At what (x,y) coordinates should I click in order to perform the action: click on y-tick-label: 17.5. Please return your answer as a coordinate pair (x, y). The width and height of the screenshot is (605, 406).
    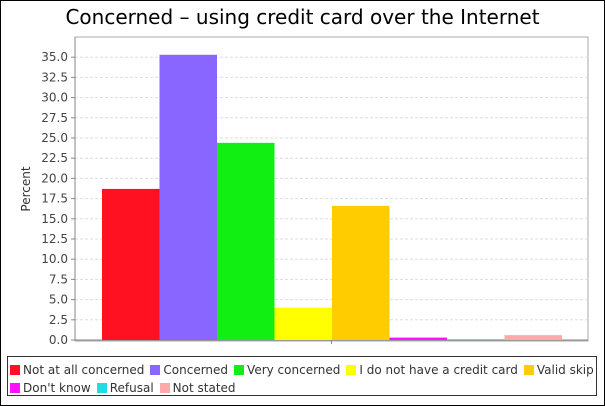
    Looking at the image, I should click on (54, 199).